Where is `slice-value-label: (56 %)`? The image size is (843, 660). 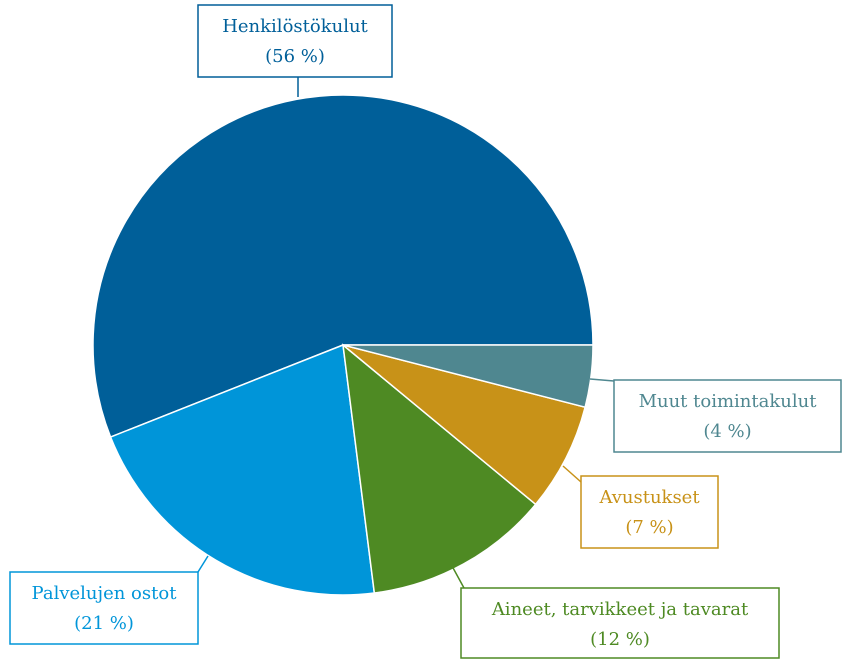
slice-value-label: (56 %) is located at coordinates (295, 56).